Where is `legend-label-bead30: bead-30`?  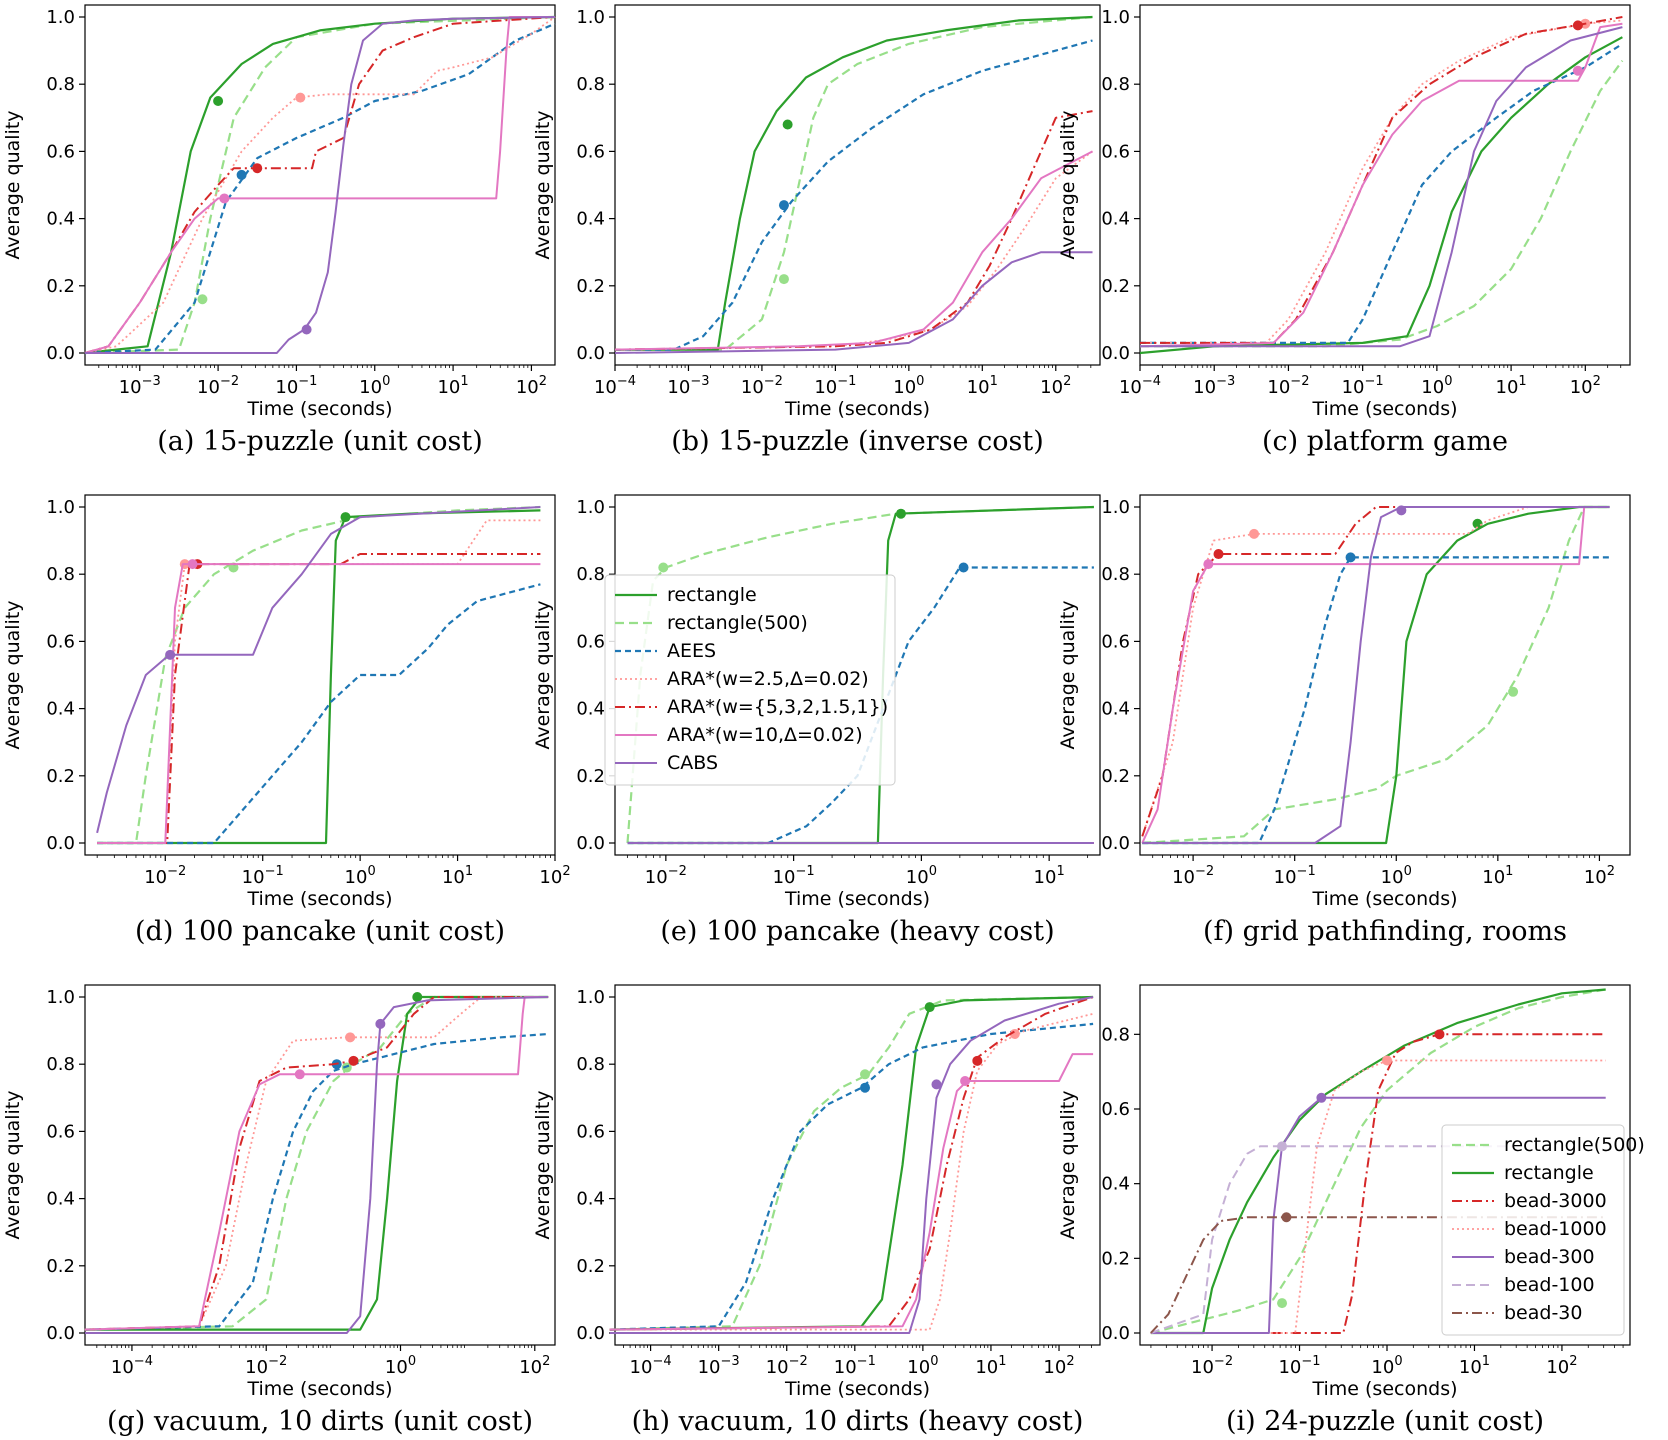
legend-label-bead30: bead-30 is located at coordinates (1543, 1313).